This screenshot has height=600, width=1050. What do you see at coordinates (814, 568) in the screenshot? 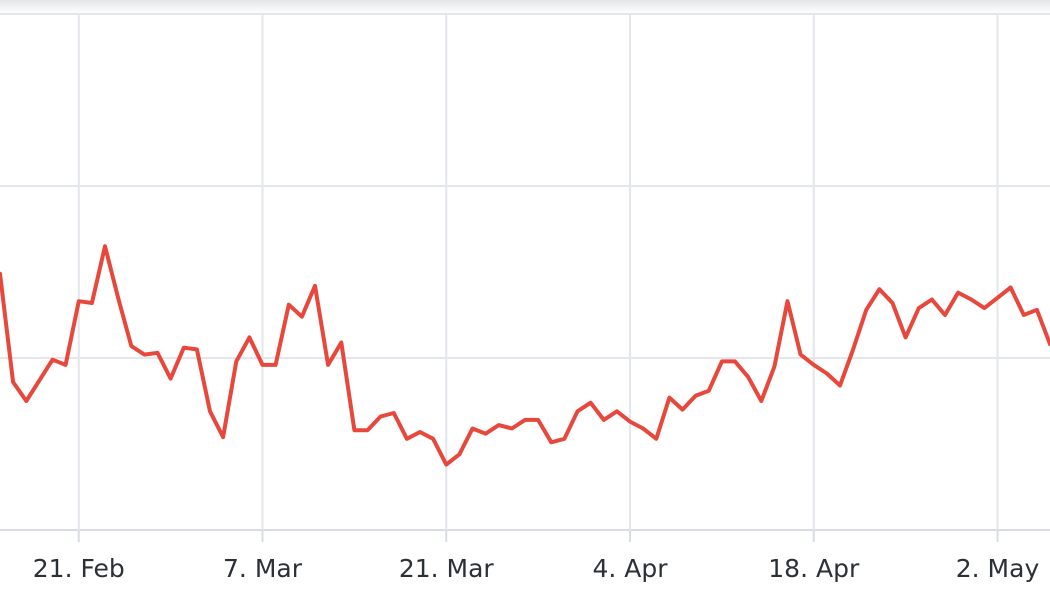
I see `x-tick-label: 18. Apr` at bounding box center [814, 568].